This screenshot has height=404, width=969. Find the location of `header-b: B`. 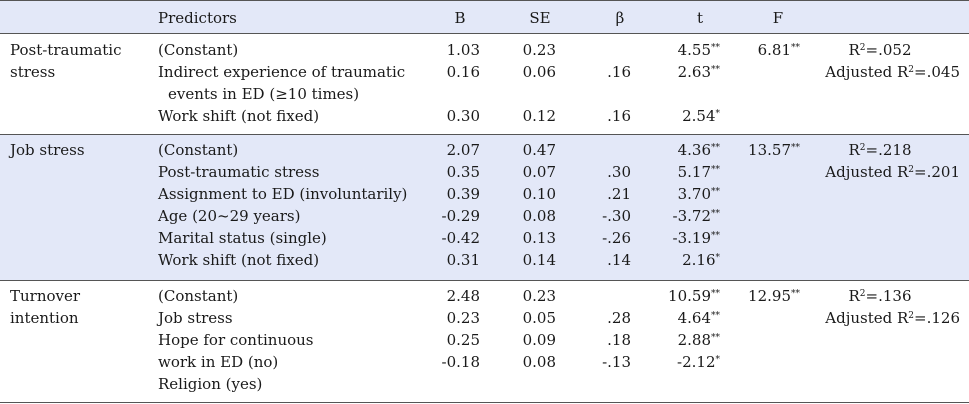

header-b: B is located at coordinates (460, 18).